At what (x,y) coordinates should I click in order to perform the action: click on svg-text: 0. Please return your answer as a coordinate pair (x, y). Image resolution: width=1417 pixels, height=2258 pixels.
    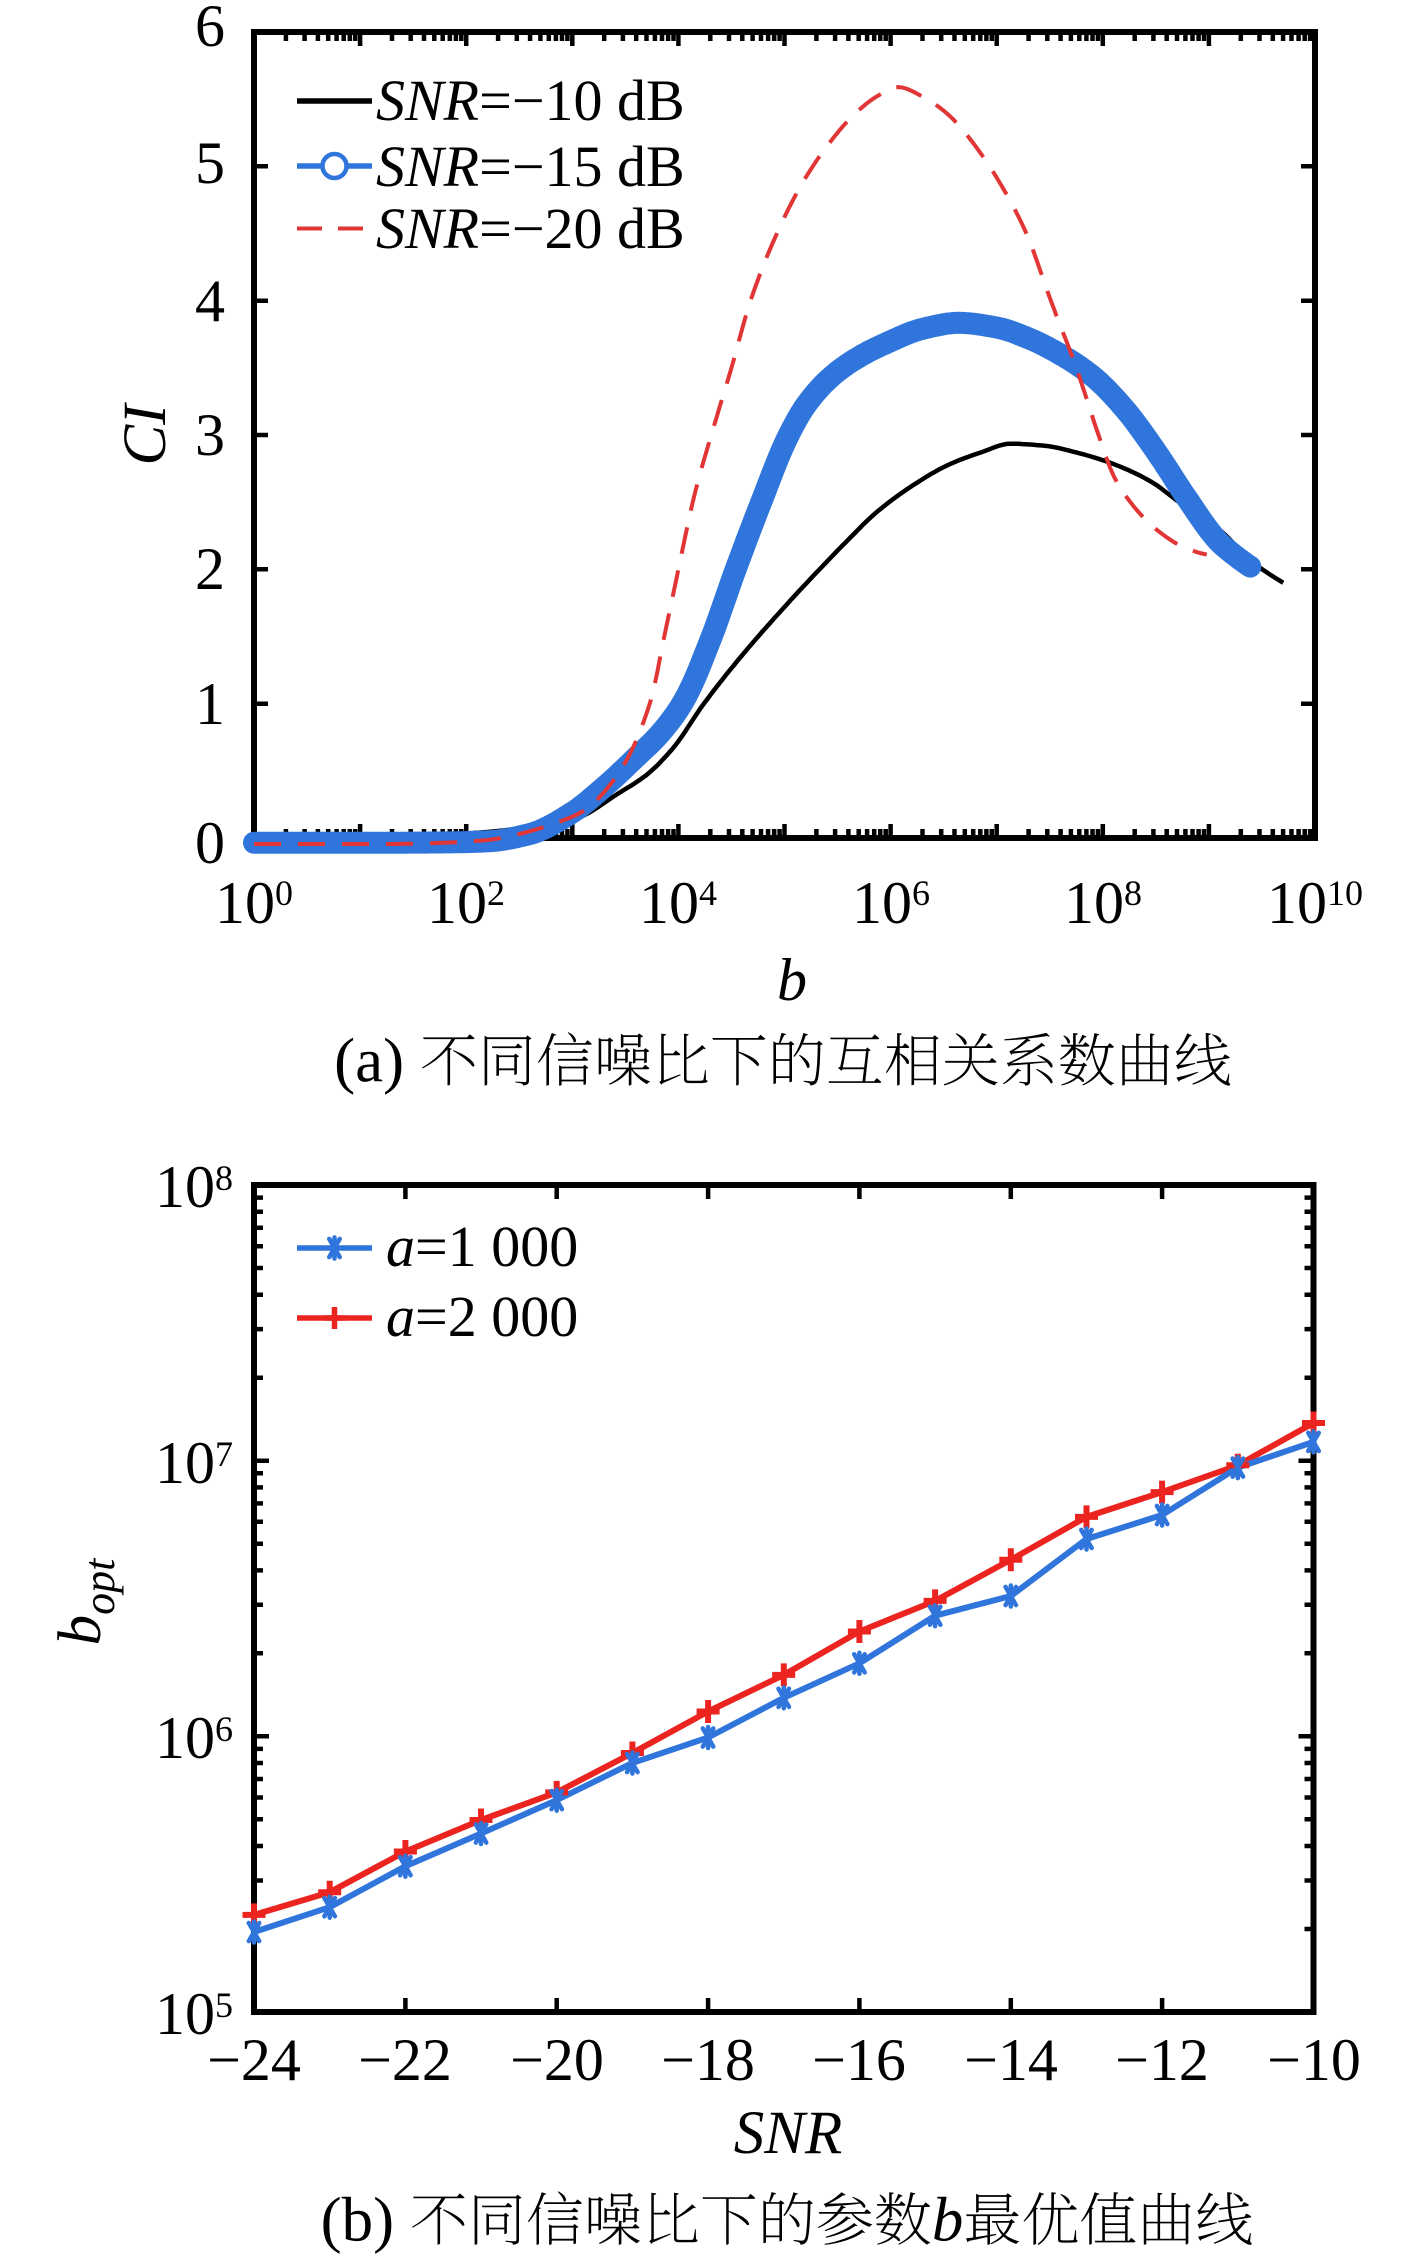
    Looking at the image, I should click on (210, 843).